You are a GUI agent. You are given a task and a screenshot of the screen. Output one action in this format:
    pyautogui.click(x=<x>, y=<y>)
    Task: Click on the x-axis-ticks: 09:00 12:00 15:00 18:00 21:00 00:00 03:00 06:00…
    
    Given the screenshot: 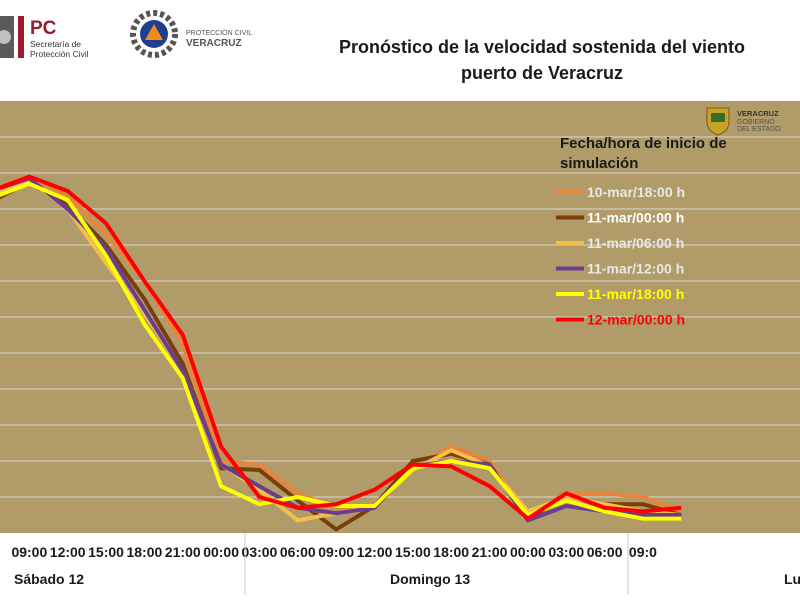 What is the action you would take?
    pyautogui.click(x=334, y=552)
    